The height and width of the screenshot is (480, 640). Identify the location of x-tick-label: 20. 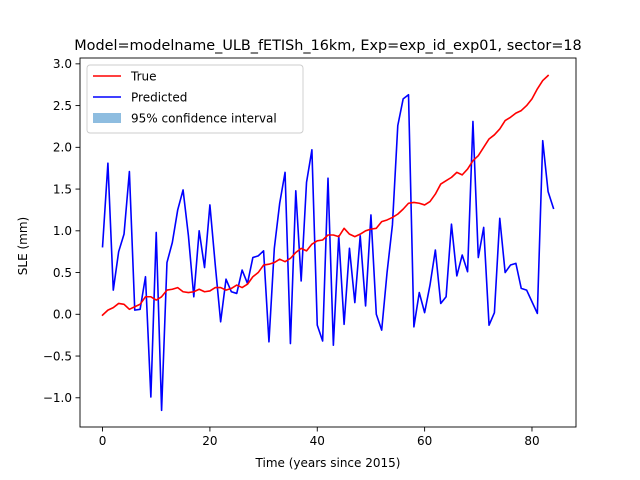
(209, 441).